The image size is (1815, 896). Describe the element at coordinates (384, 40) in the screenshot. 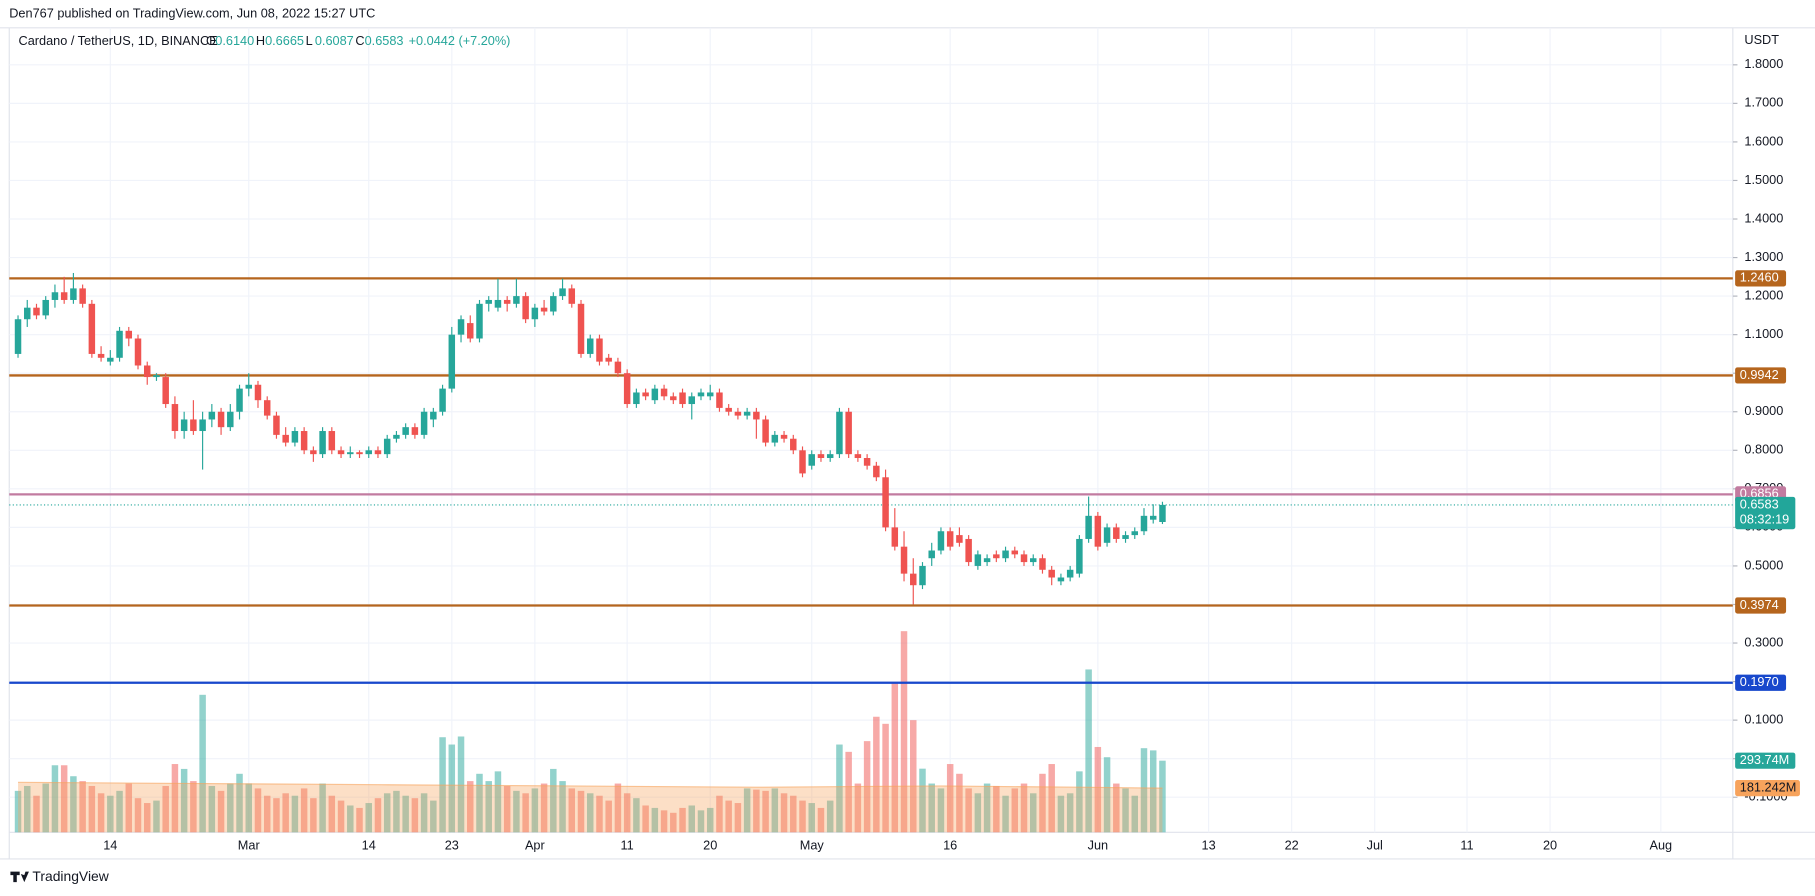

I see `legend-value: 0.6583` at that location.